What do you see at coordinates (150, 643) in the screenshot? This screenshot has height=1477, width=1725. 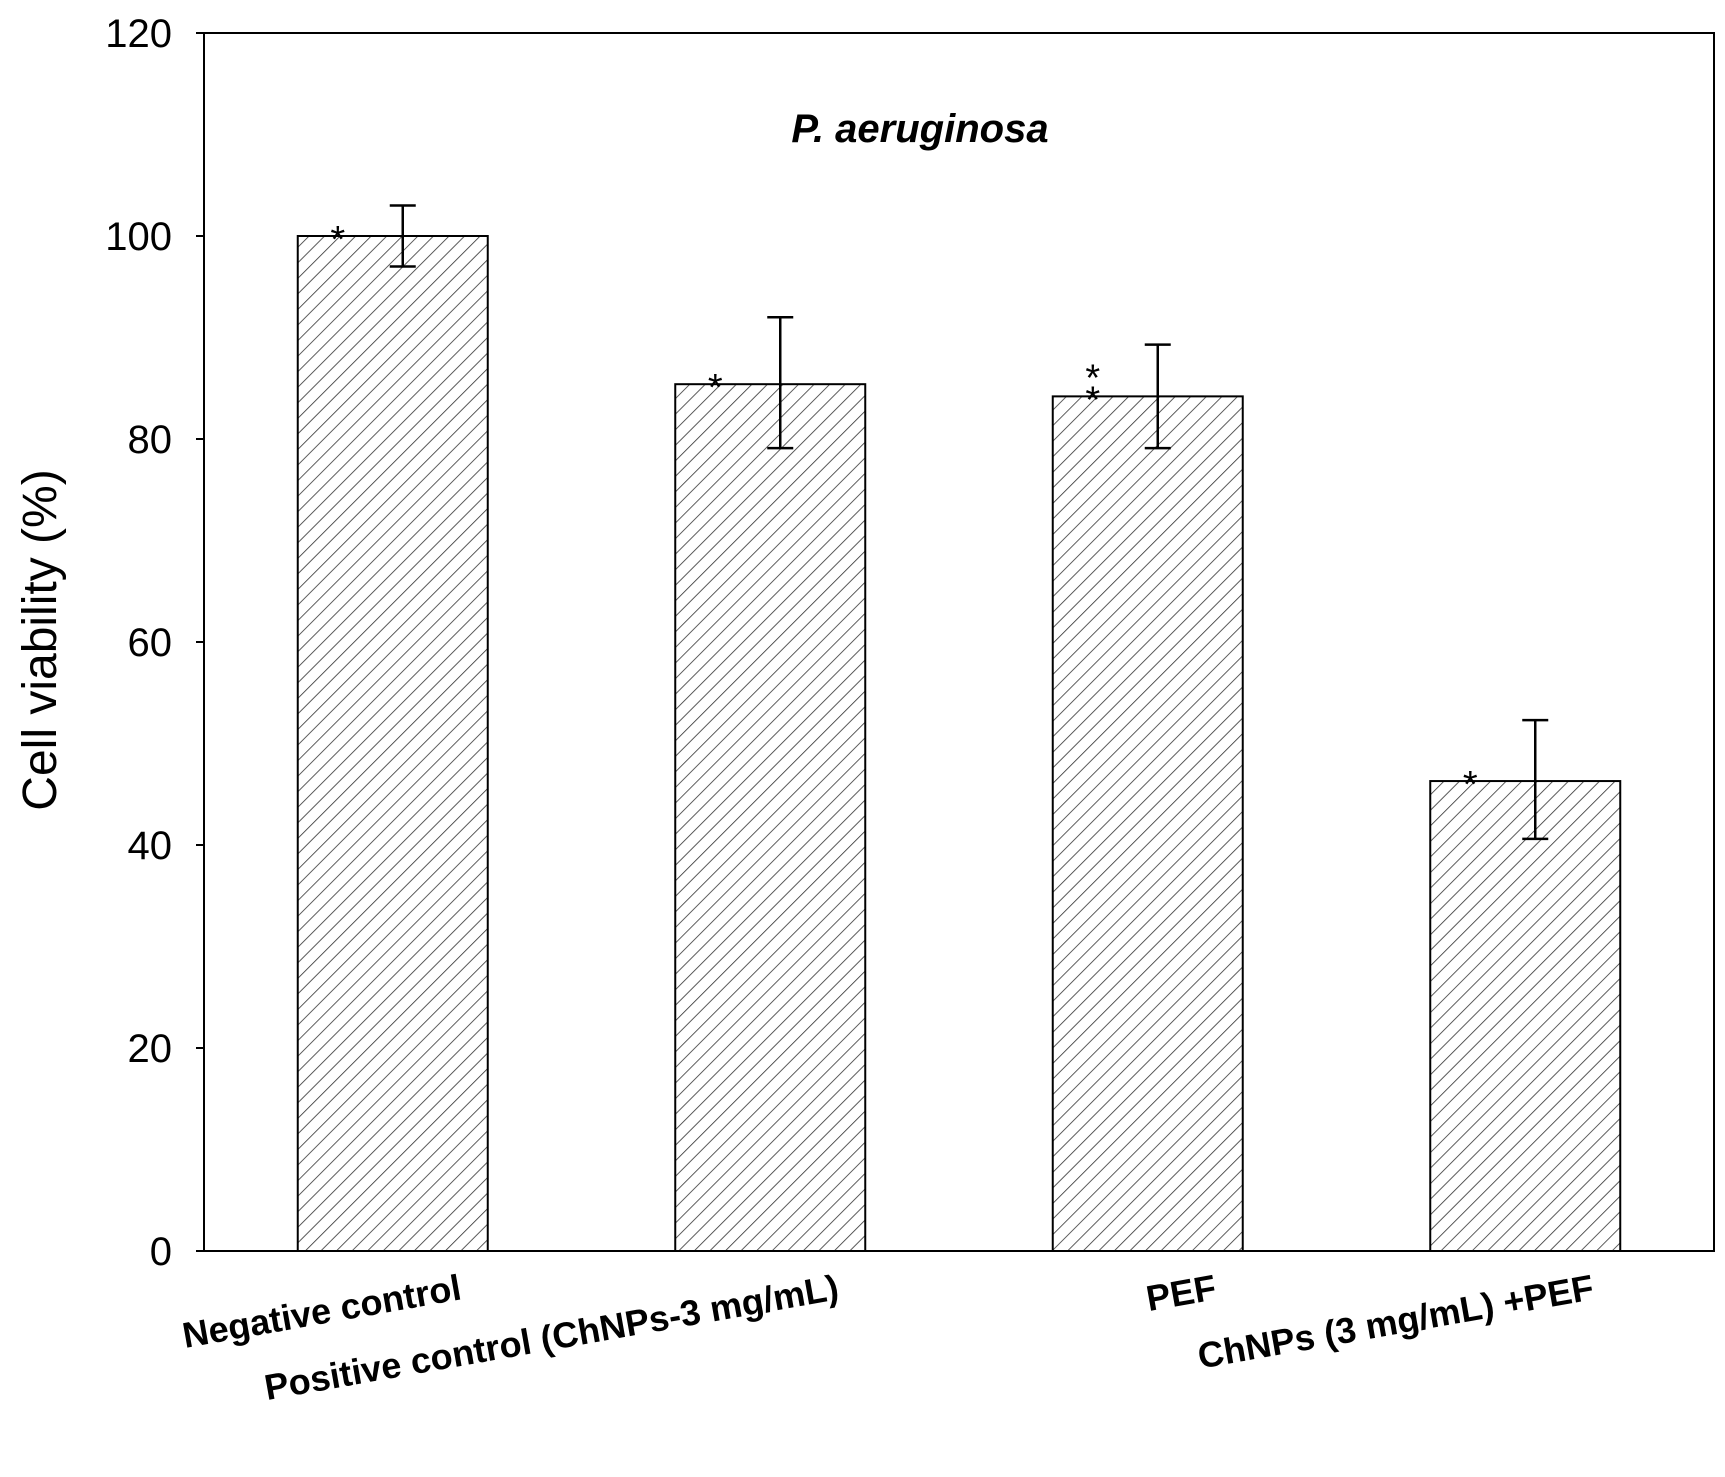 I see `y-tick-label: 60` at bounding box center [150, 643].